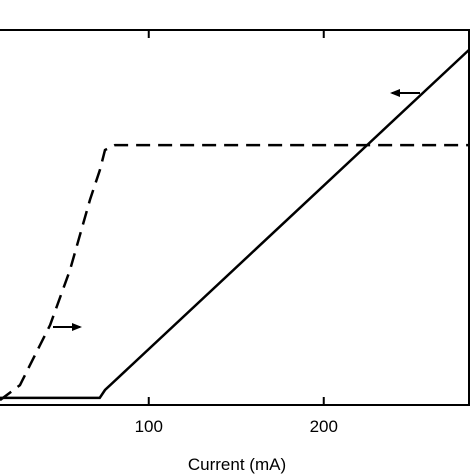 Image resolution: width=474 pixels, height=474 pixels. Describe the element at coordinates (324, 426) in the screenshot. I see `x-tick-label: 200` at that location.